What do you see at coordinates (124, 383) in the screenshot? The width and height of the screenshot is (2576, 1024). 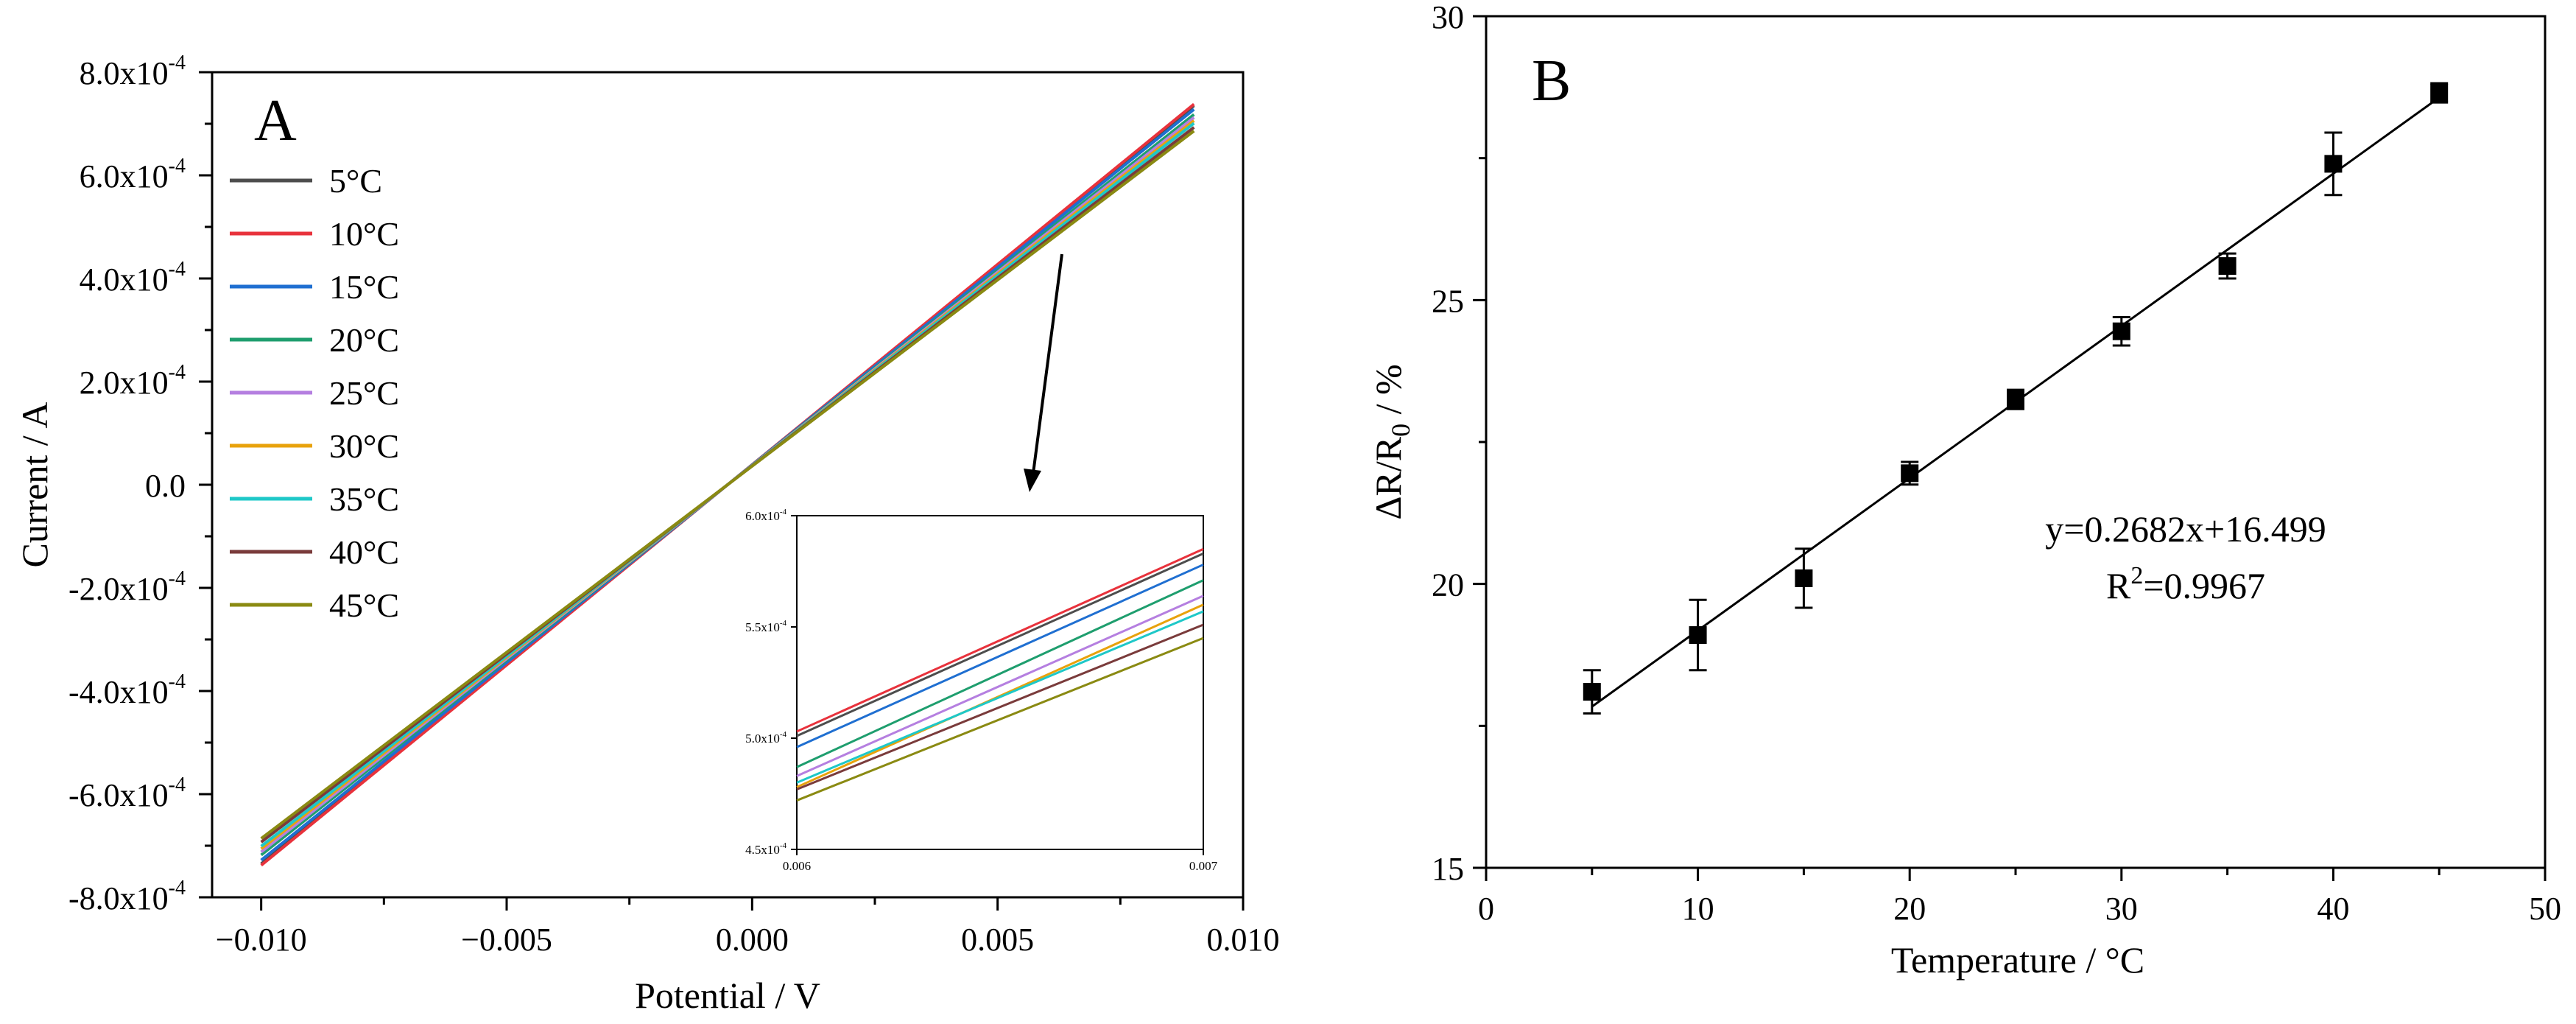 I see `y-tick-mantissa: 2.0x10` at bounding box center [124, 383].